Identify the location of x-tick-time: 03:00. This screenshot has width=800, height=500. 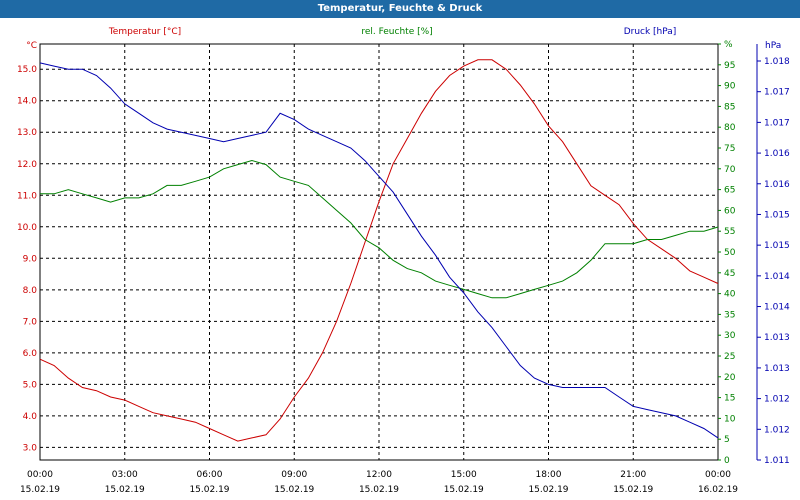
(125, 475).